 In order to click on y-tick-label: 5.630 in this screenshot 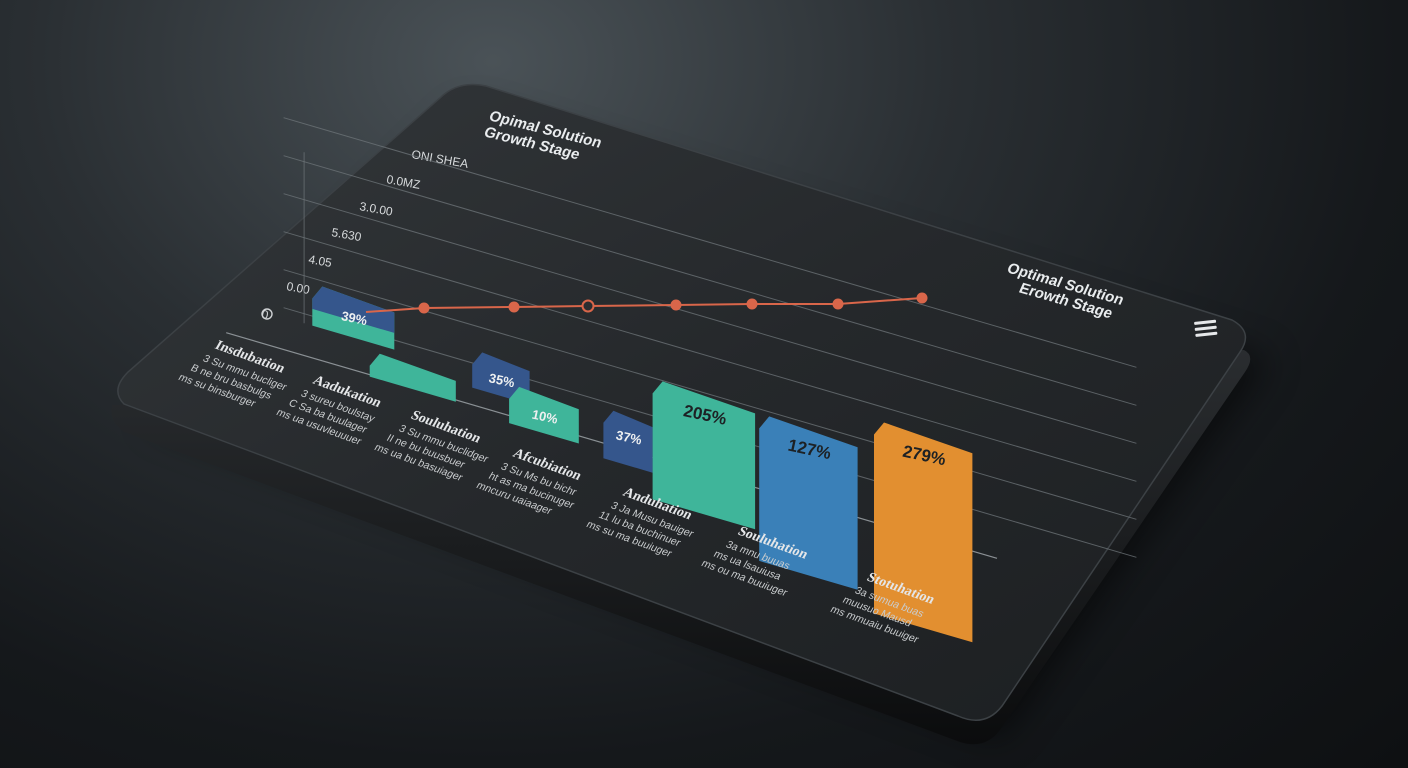, I will do `click(346, 234)`.